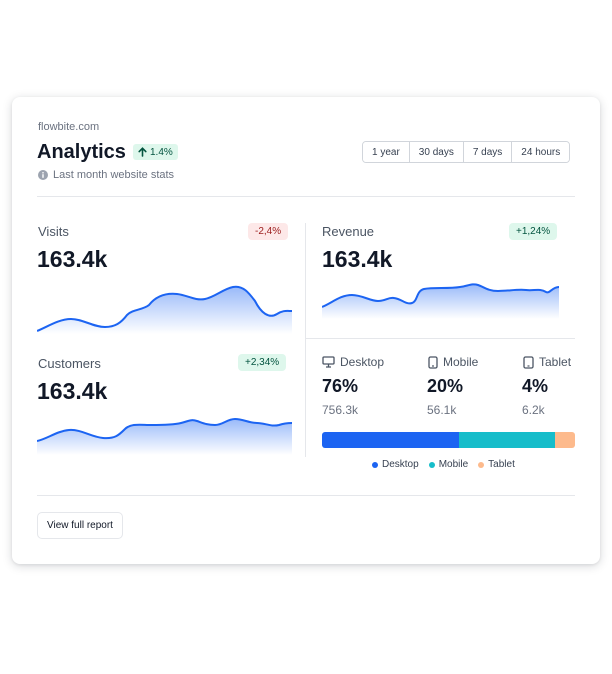  I want to click on visits-change-badge: -2,4%, so click(268, 231).